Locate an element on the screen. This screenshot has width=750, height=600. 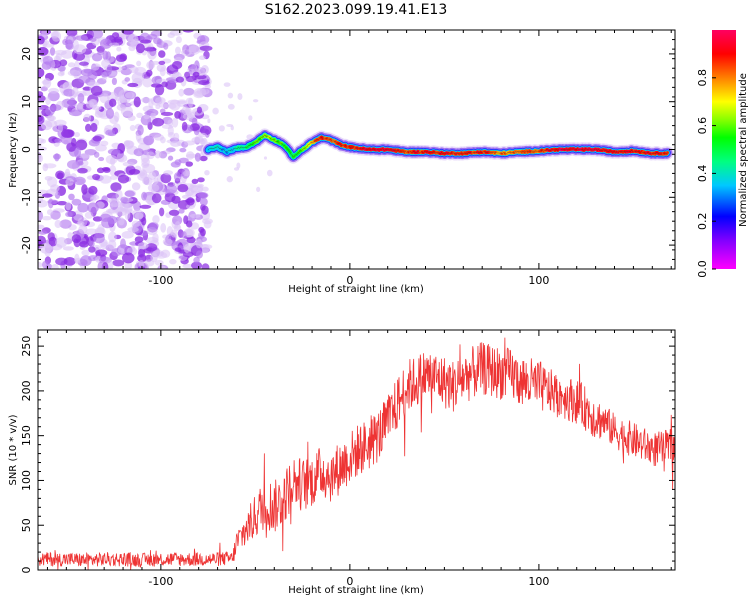
spectrogram-y-tick-label: 0 is located at coordinates (26, 149).